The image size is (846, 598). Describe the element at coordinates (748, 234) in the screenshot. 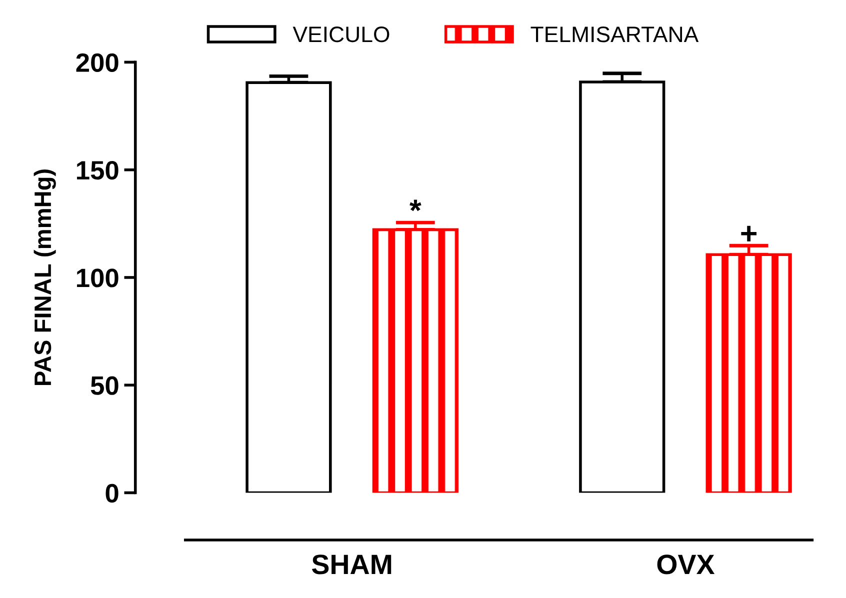

I see `annotation: +` at that location.